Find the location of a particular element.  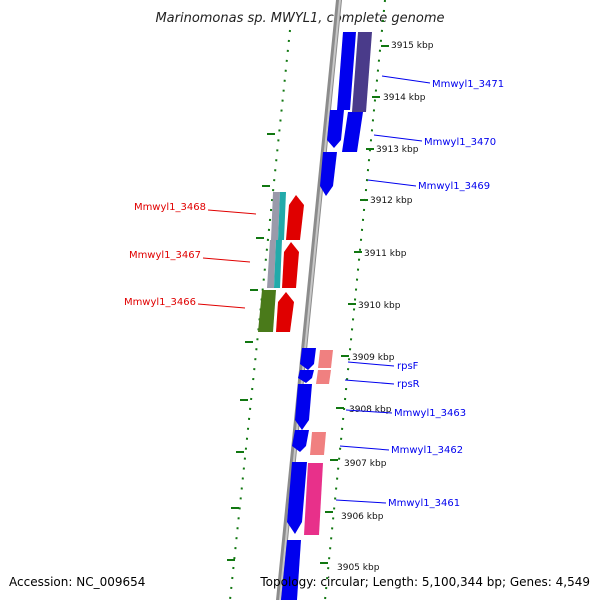

reverse-strand-genes is located at coordinates (326, 316).